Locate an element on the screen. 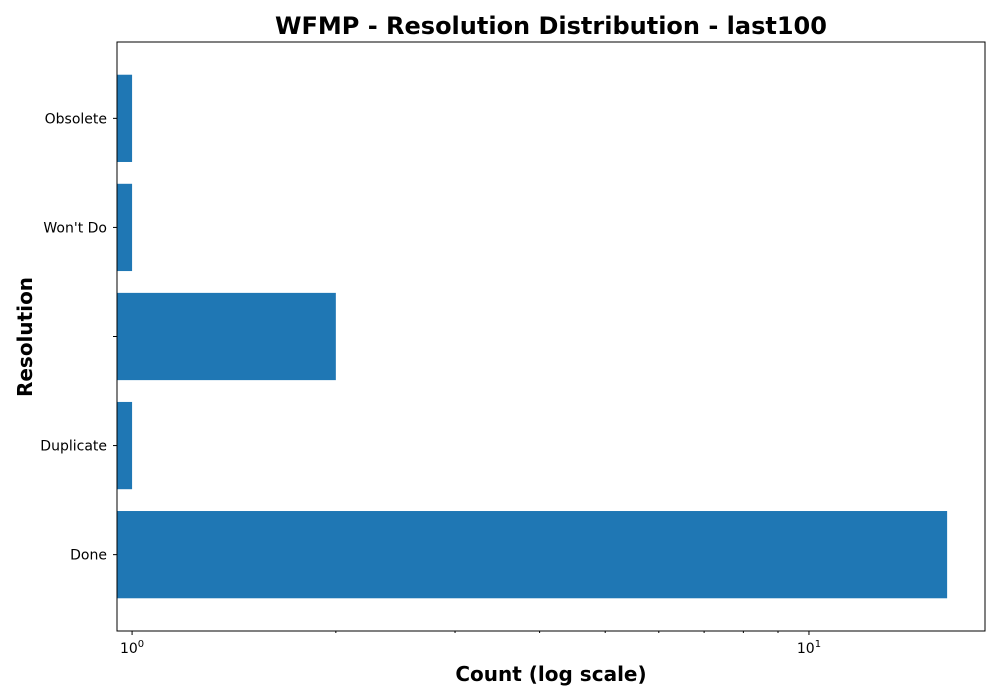  bar-duplicate is located at coordinates (125, 445).